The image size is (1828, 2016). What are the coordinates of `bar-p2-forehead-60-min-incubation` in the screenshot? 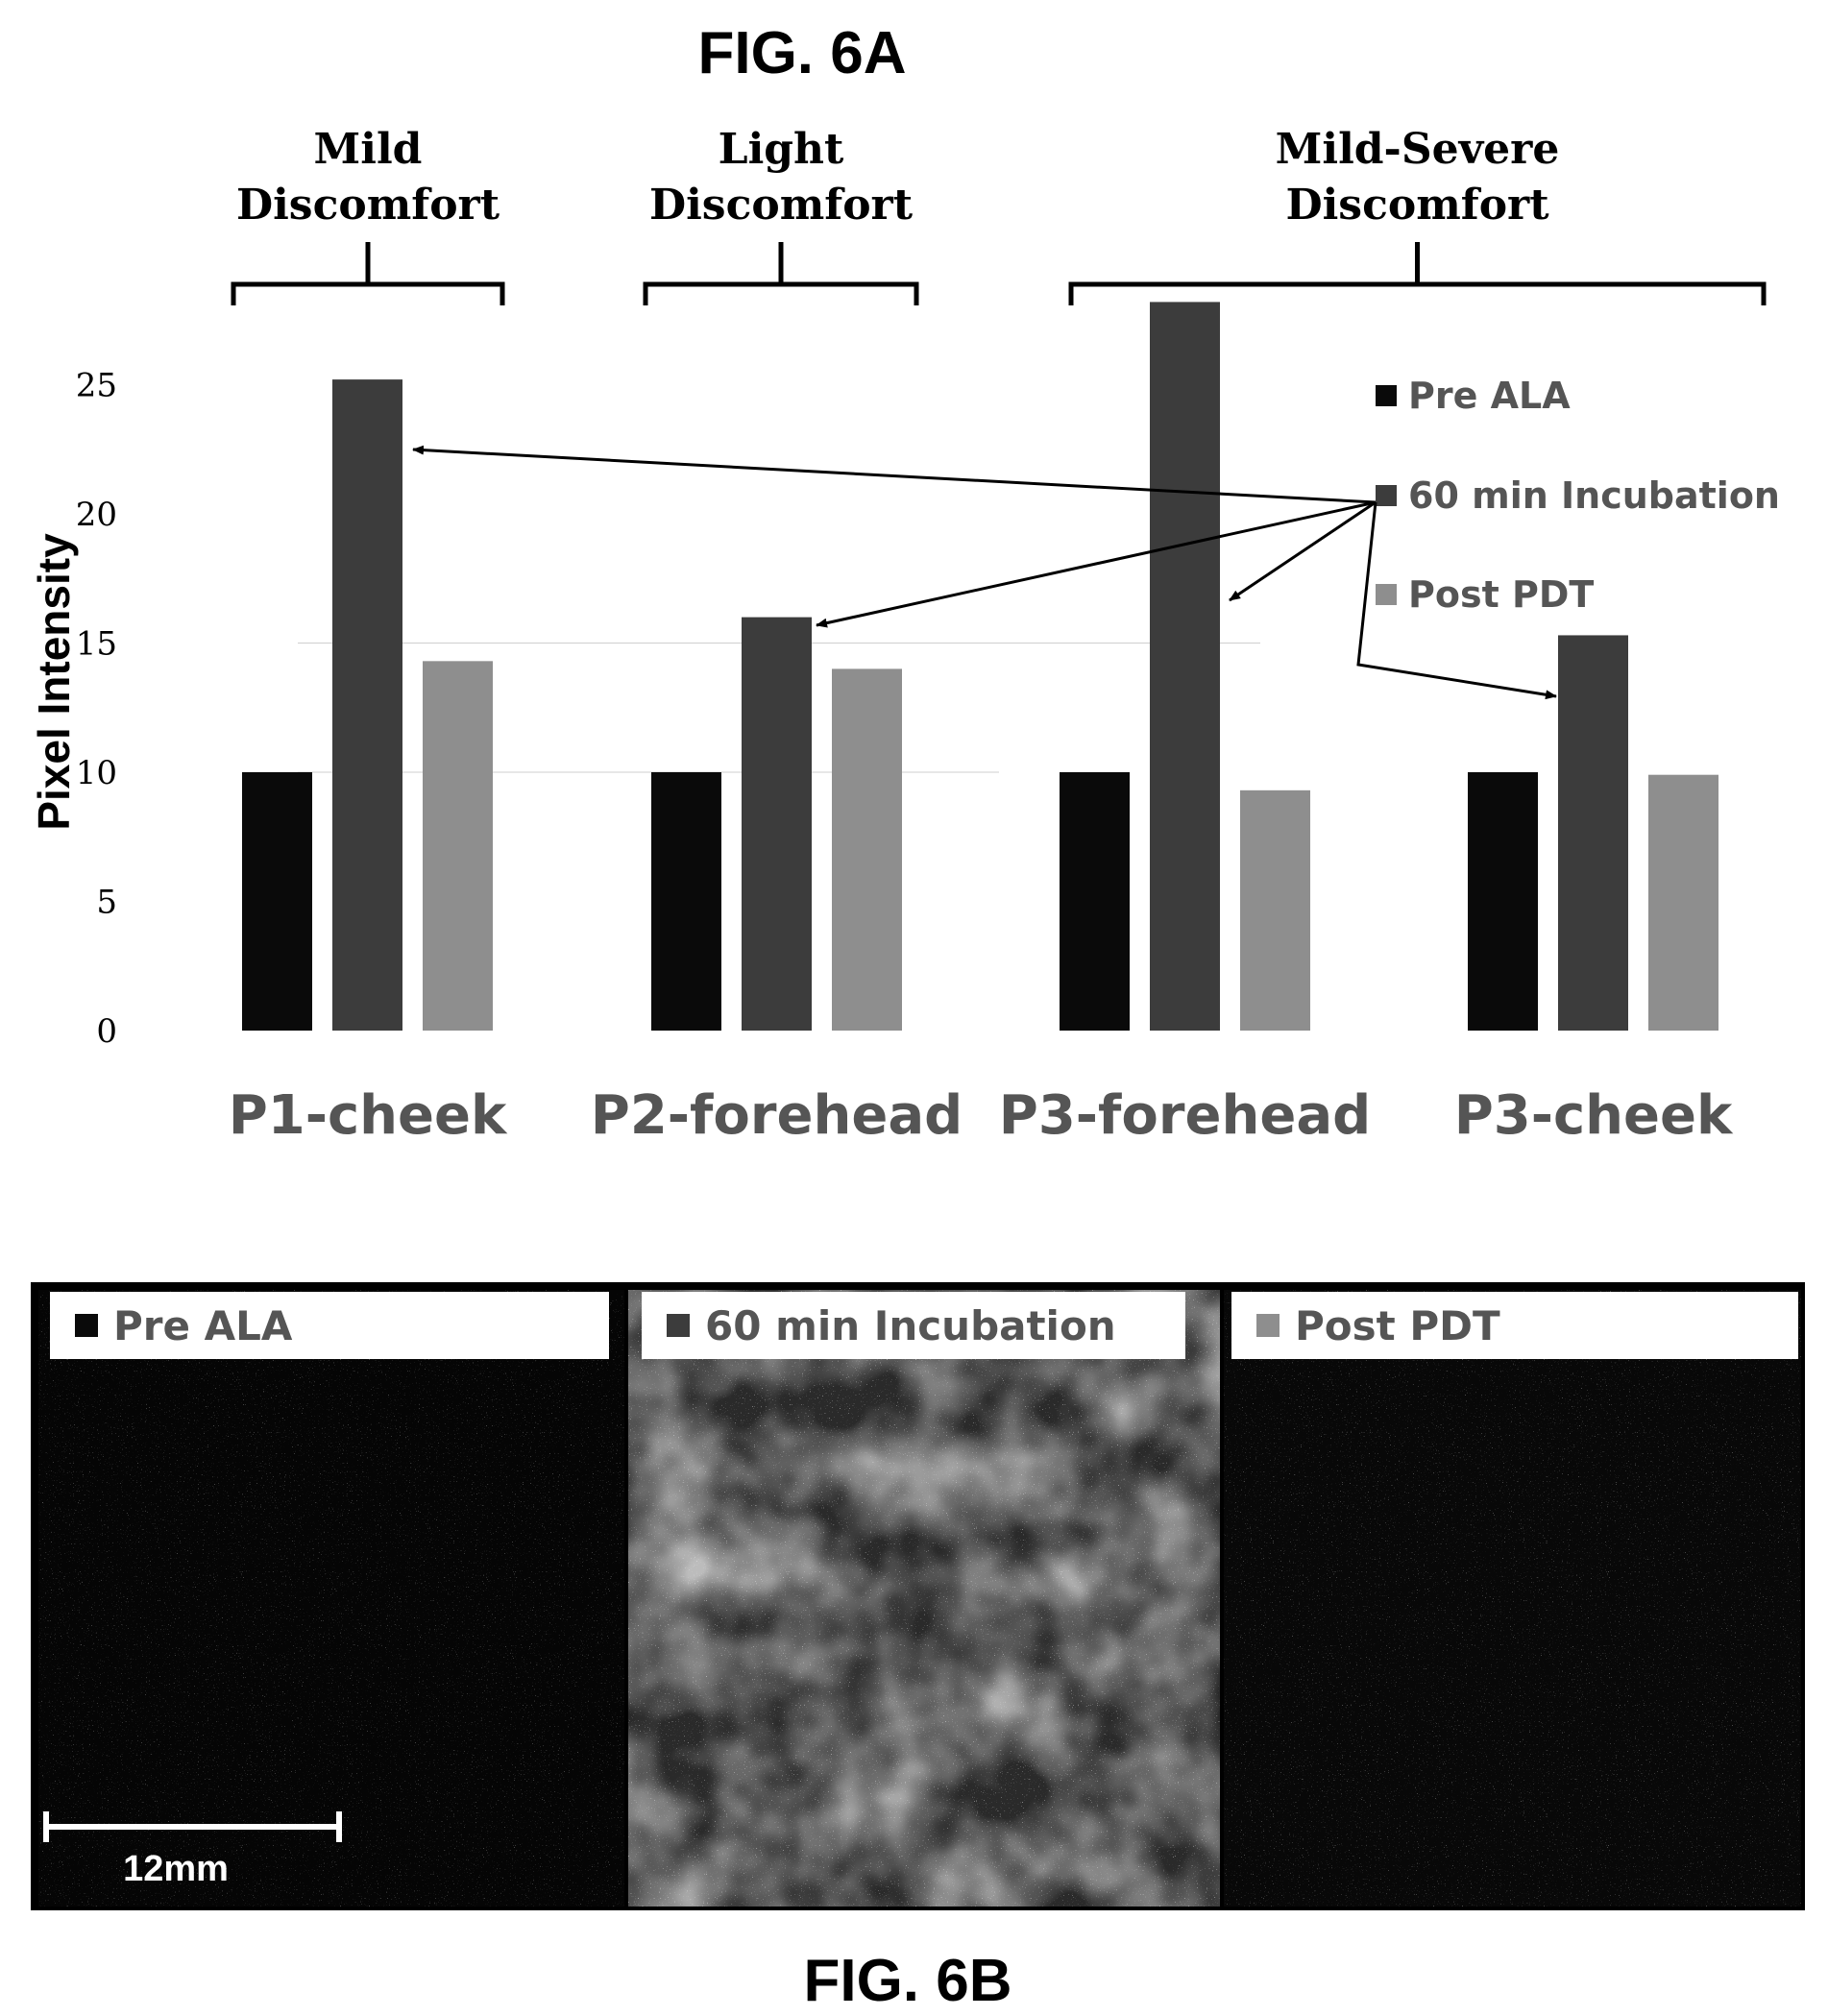 It's located at (777, 824).